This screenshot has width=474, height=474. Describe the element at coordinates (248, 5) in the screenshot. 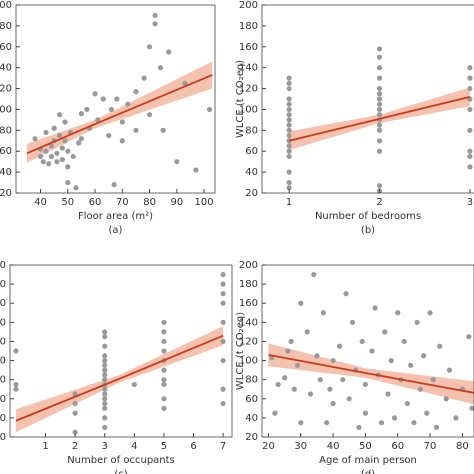

I see `y-tick-label: 200` at that location.